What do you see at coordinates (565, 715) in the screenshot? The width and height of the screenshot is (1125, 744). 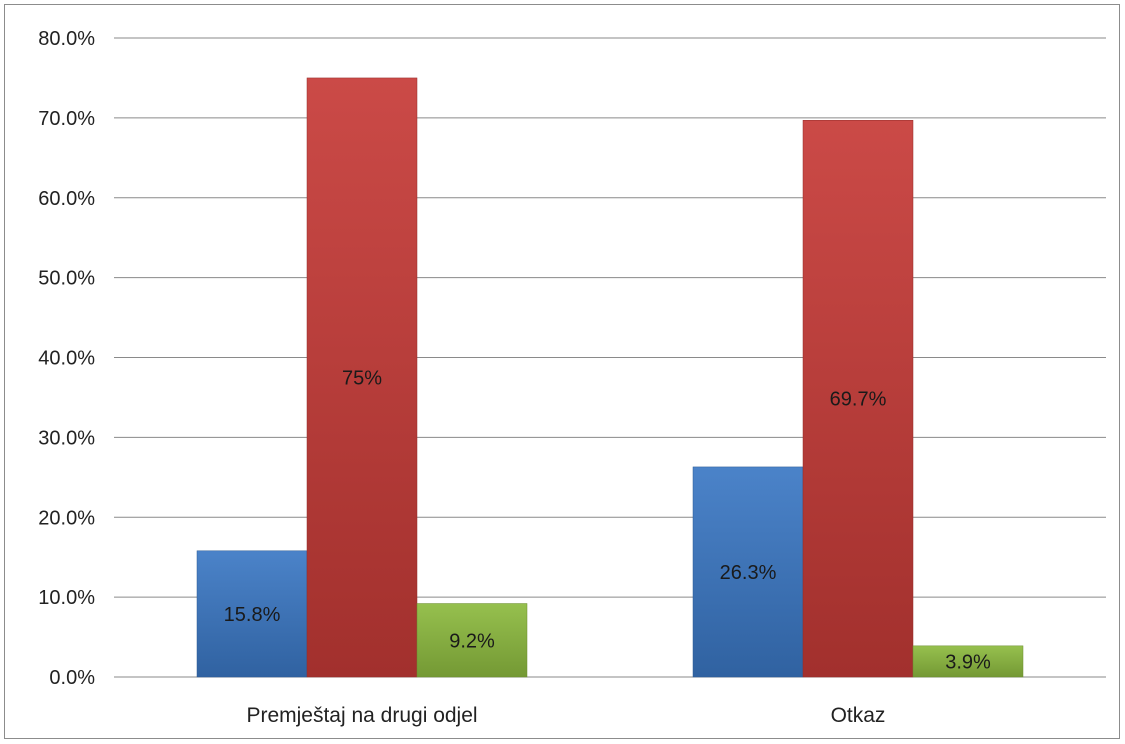 I see `x-axis-category-labels: Premještaj na drugi odjel Otkaz` at bounding box center [565, 715].